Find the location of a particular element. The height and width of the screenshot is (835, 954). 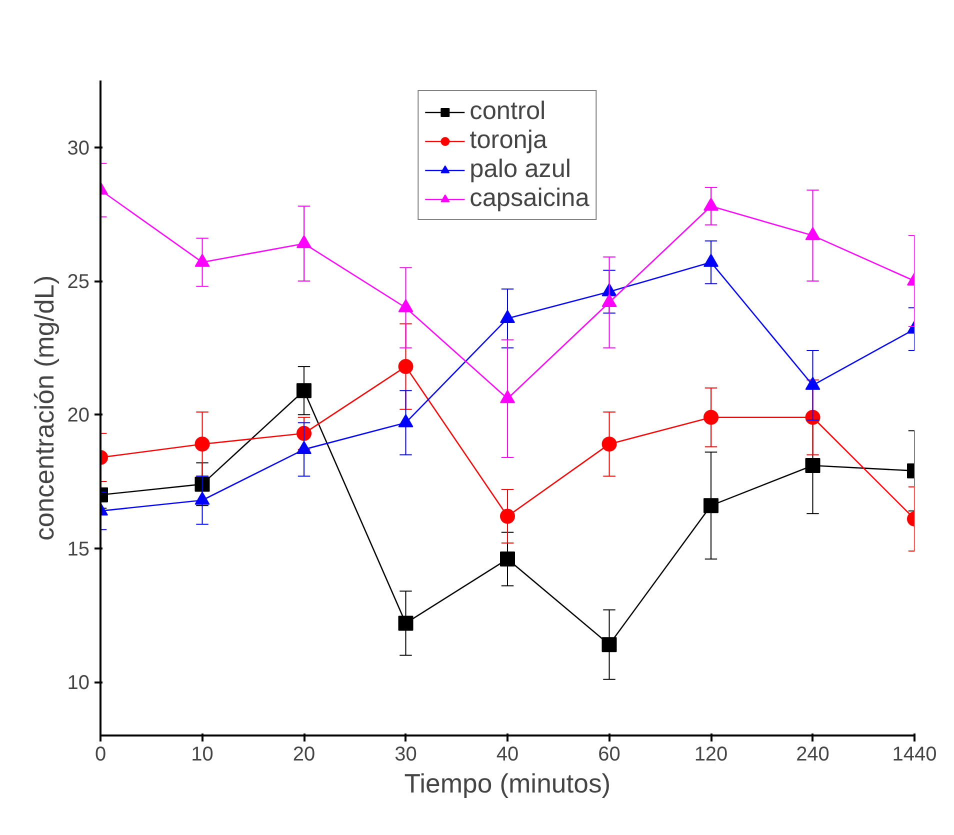

x-tick-label: 60 is located at coordinates (609, 755).